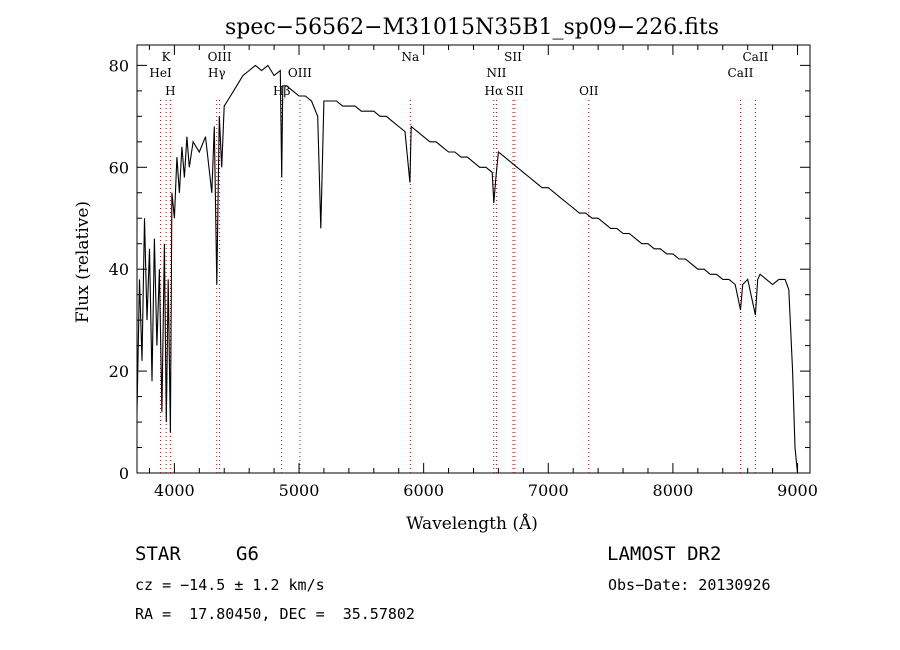 This screenshot has width=900, height=650. What do you see at coordinates (494, 91) in the screenshot?
I see `line-marker-label: Hα` at bounding box center [494, 91].